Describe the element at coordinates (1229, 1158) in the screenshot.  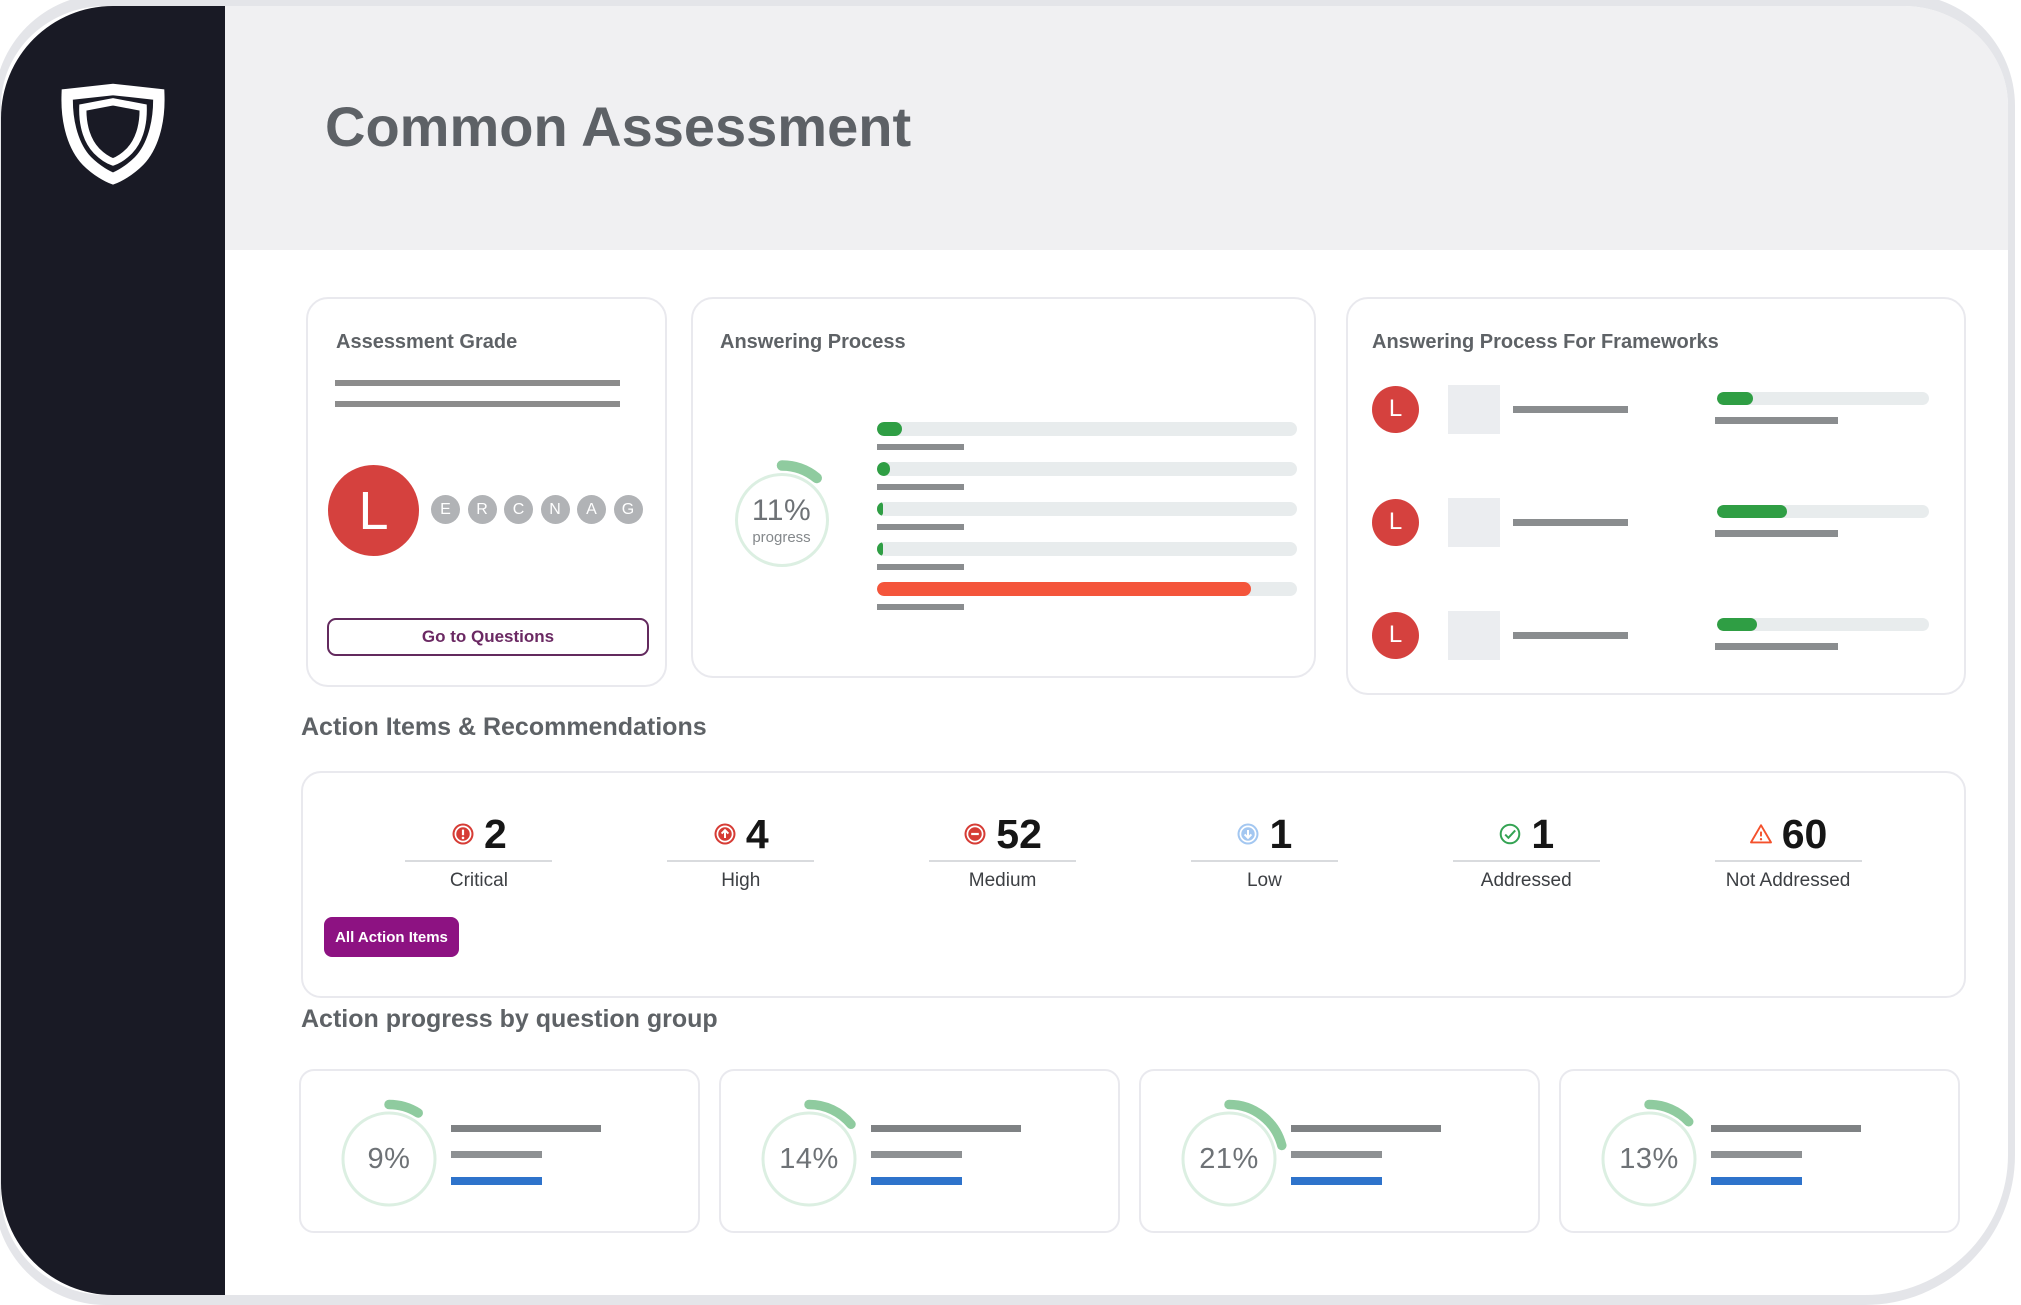
I see `group-percent: 21%` at that location.